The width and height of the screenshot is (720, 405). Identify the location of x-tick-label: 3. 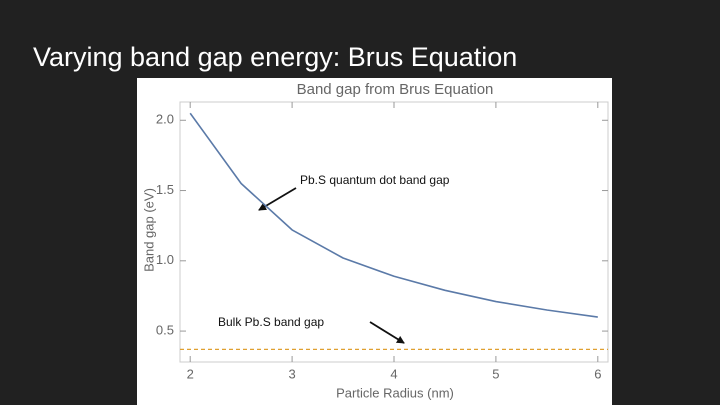
(291, 373).